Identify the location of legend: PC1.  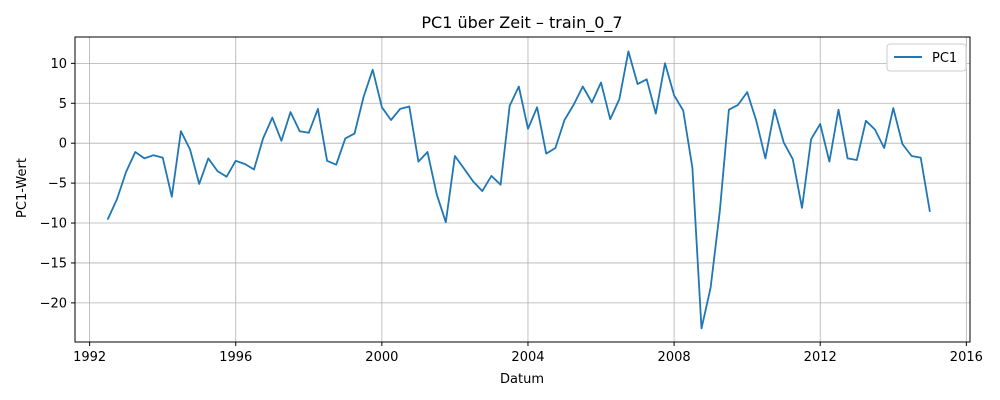
(926, 57).